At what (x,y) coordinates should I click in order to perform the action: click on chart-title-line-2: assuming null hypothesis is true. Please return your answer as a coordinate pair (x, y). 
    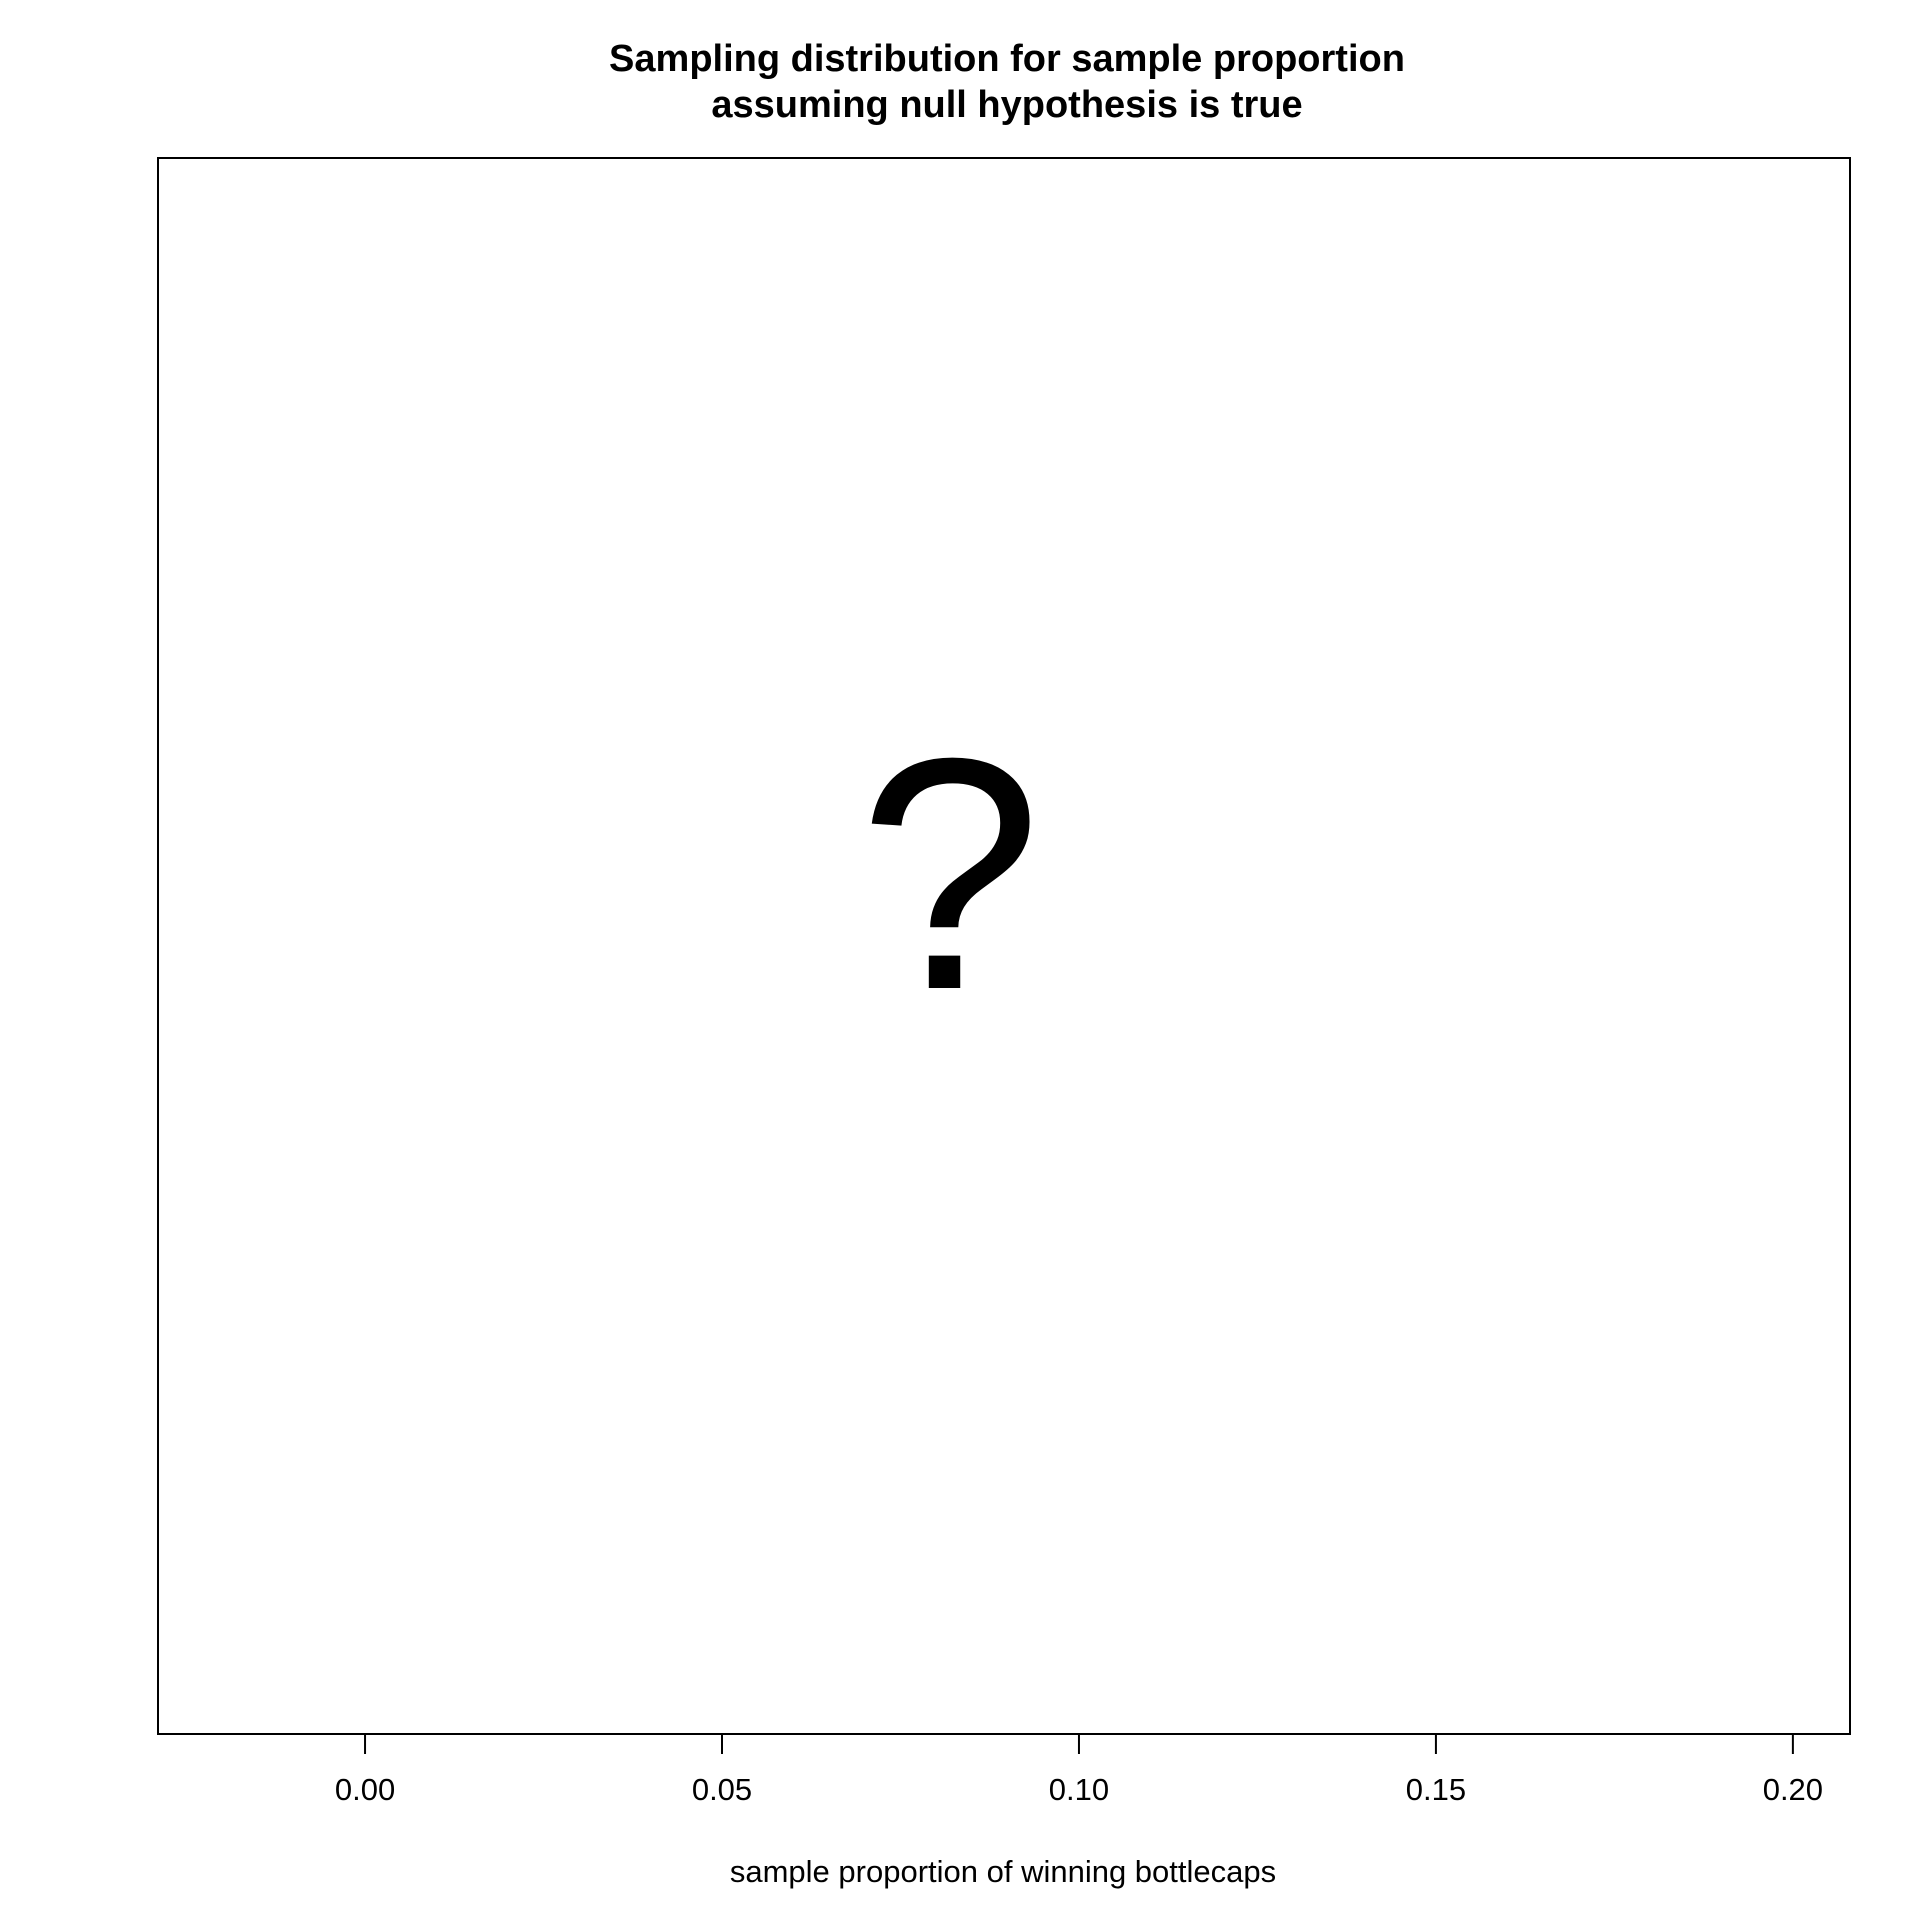
    Looking at the image, I should click on (1006, 105).